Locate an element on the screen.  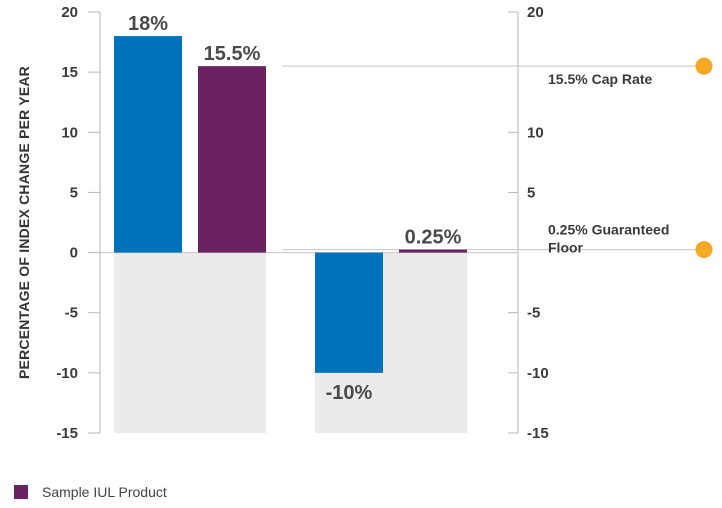
reference-label: Floor is located at coordinates (566, 248).